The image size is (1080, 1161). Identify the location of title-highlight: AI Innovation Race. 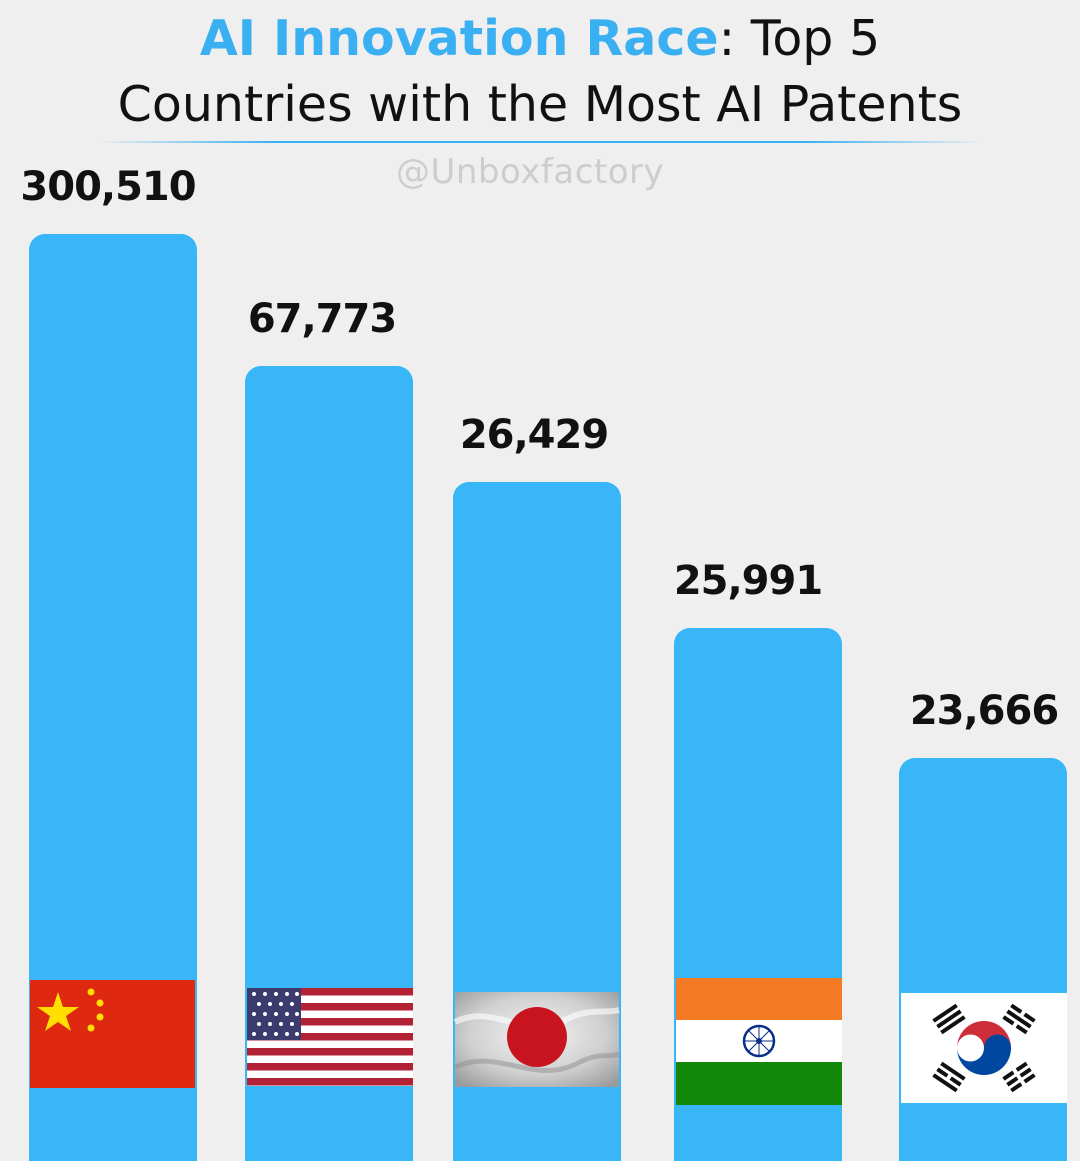
(459, 38).